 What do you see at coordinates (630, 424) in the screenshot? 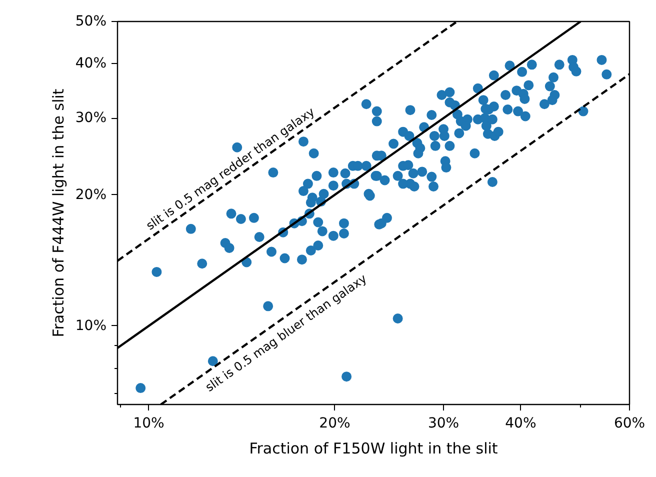
I see `x-tick-label: 60%` at bounding box center [630, 424].